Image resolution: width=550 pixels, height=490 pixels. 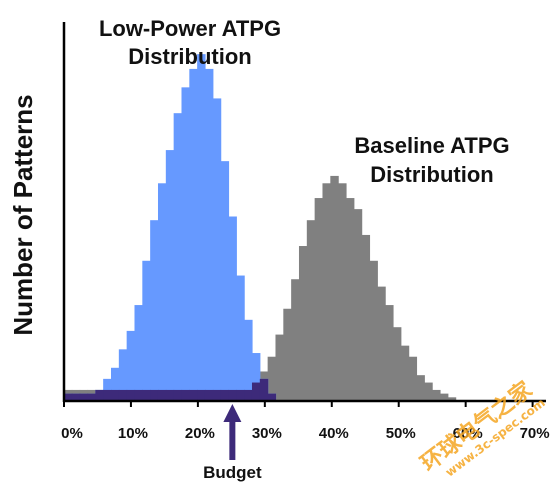 I want to click on x-tick-label: 20%, so click(x=200, y=433).